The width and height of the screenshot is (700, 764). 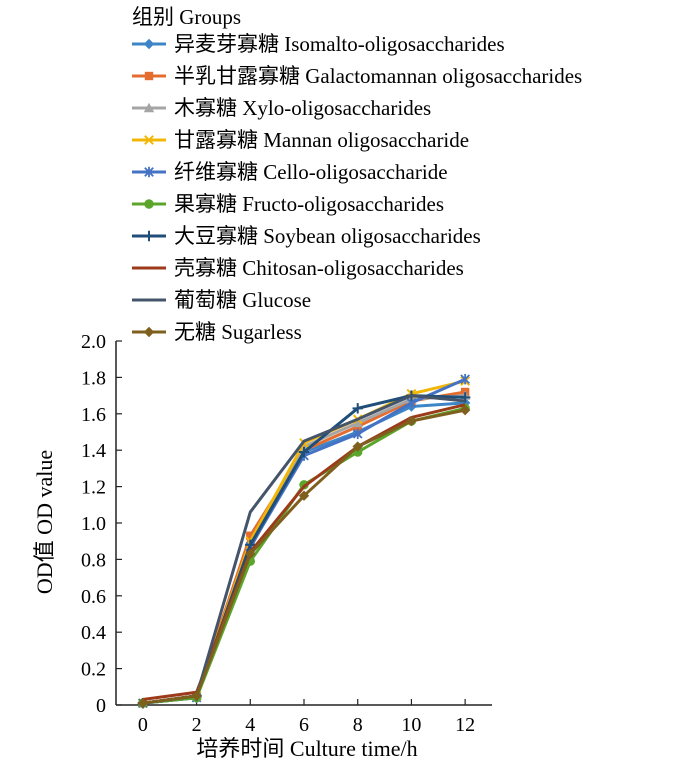 I want to click on legend-item: 葡萄糖 Glucose, so click(x=221, y=300).